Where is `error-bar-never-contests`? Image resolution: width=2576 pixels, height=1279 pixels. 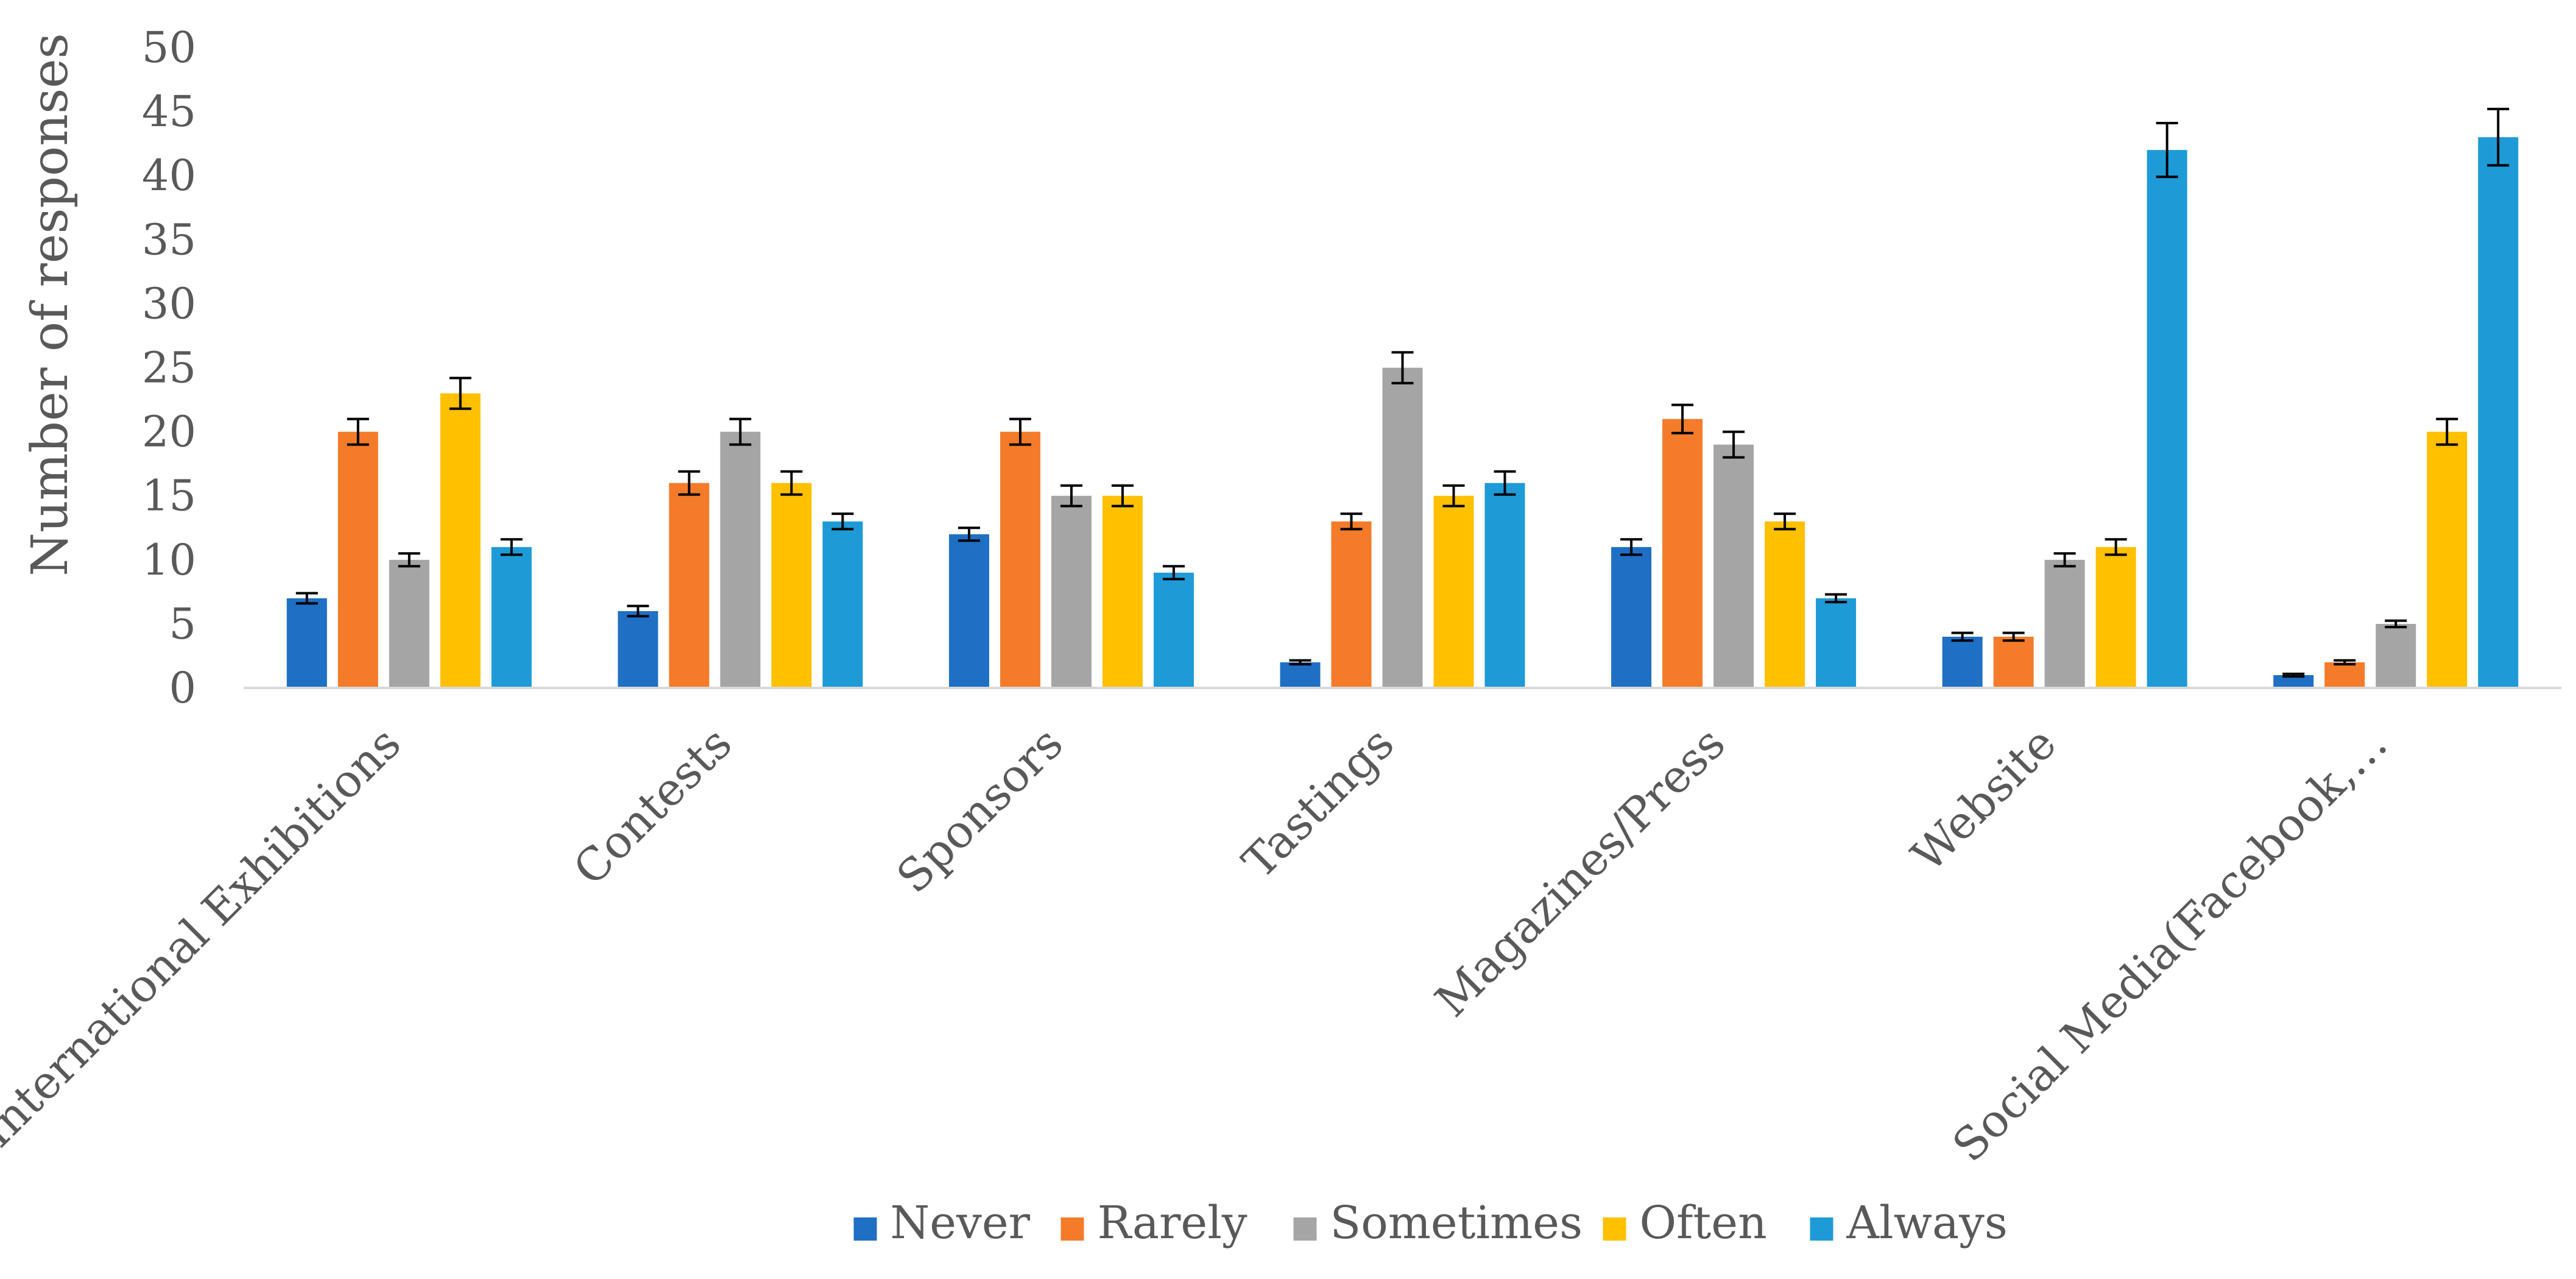 error-bar-never-contests is located at coordinates (638, 611).